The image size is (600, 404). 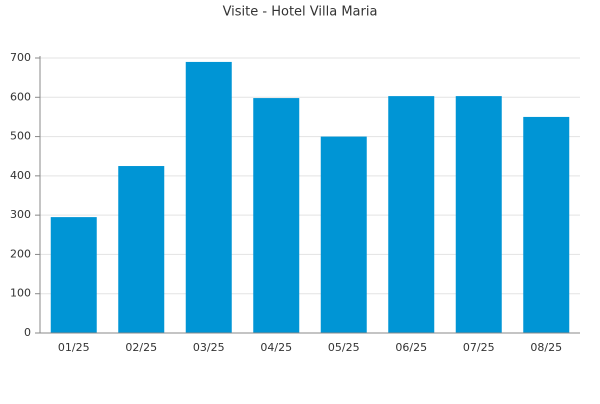 I want to click on y-tick-label: 0, so click(x=27, y=332).